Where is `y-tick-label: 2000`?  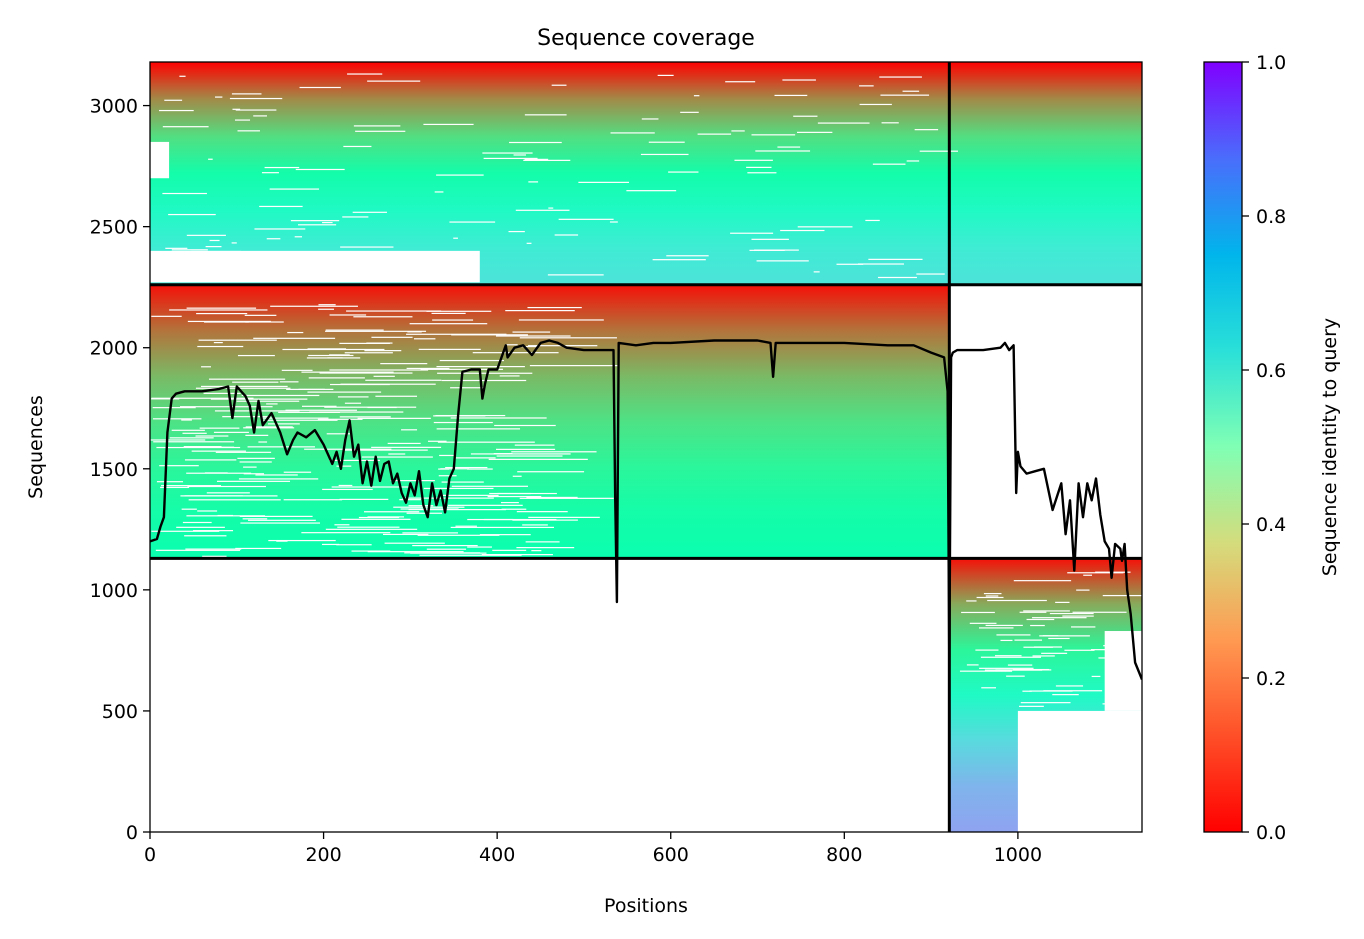
y-tick-label: 2000 is located at coordinates (114, 349).